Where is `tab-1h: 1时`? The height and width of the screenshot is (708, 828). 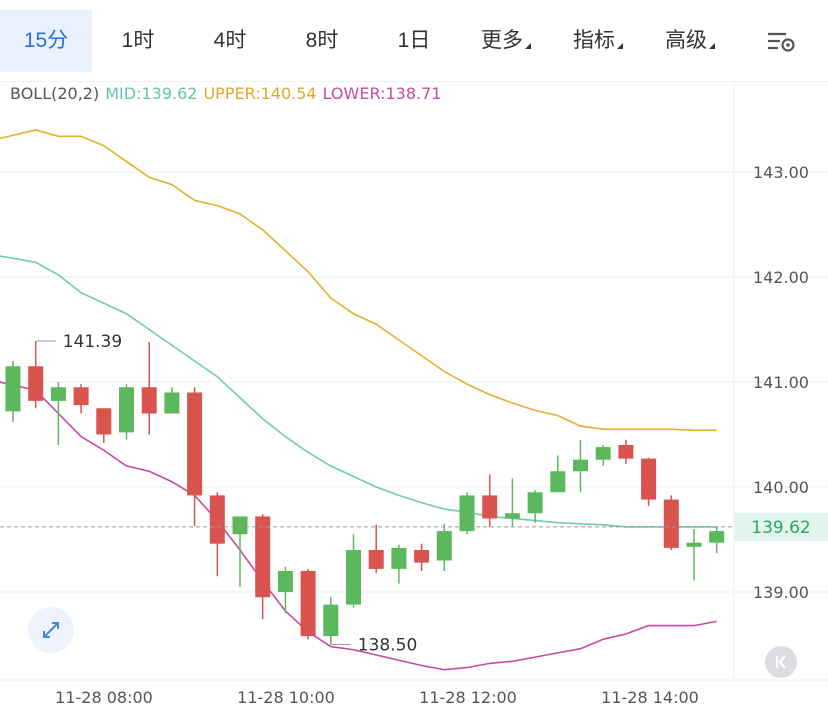 tab-1h: 1时 is located at coordinates (138, 41).